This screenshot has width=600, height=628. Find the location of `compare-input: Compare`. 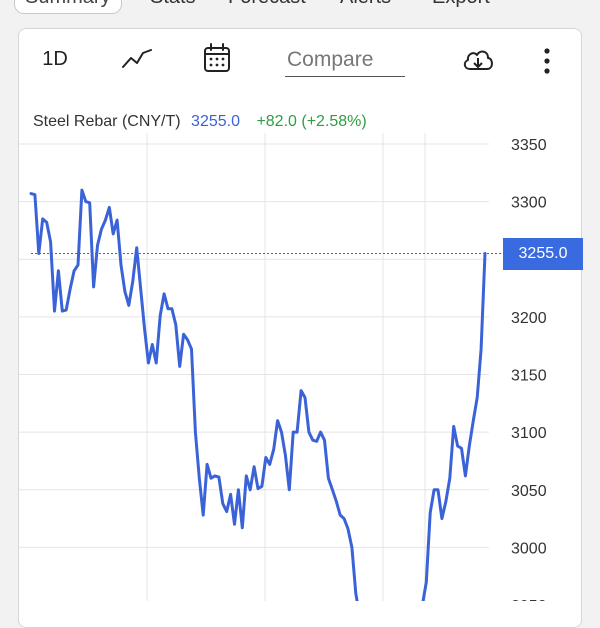

compare-input: Compare is located at coordinates (345, 60).